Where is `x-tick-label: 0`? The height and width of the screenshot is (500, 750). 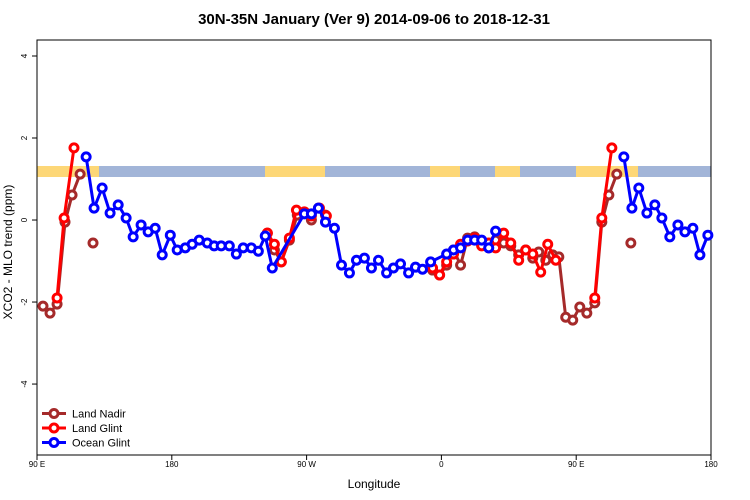
x-tick-label: 0 is located at coordinates (441, 464).